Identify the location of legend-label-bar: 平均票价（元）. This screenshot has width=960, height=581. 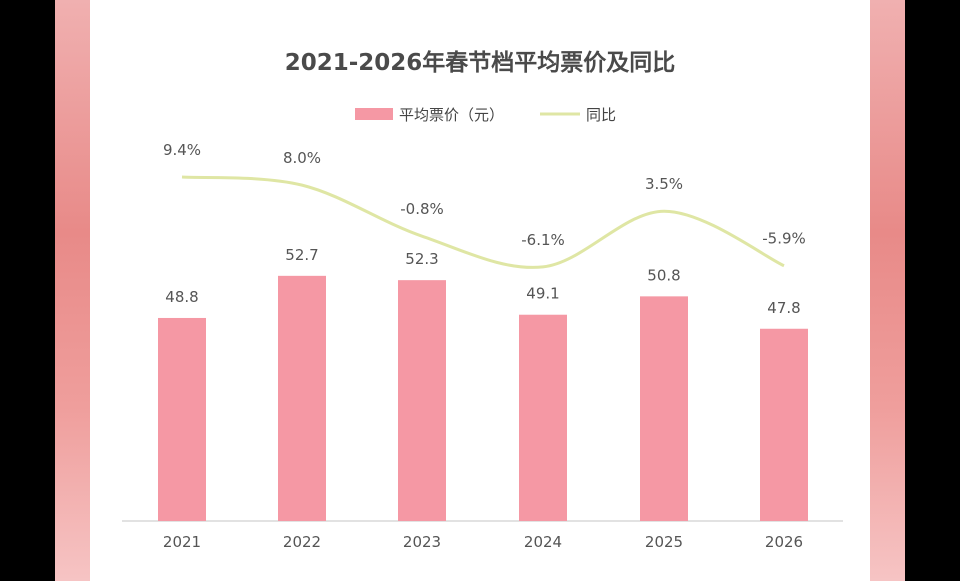
(451, 115).